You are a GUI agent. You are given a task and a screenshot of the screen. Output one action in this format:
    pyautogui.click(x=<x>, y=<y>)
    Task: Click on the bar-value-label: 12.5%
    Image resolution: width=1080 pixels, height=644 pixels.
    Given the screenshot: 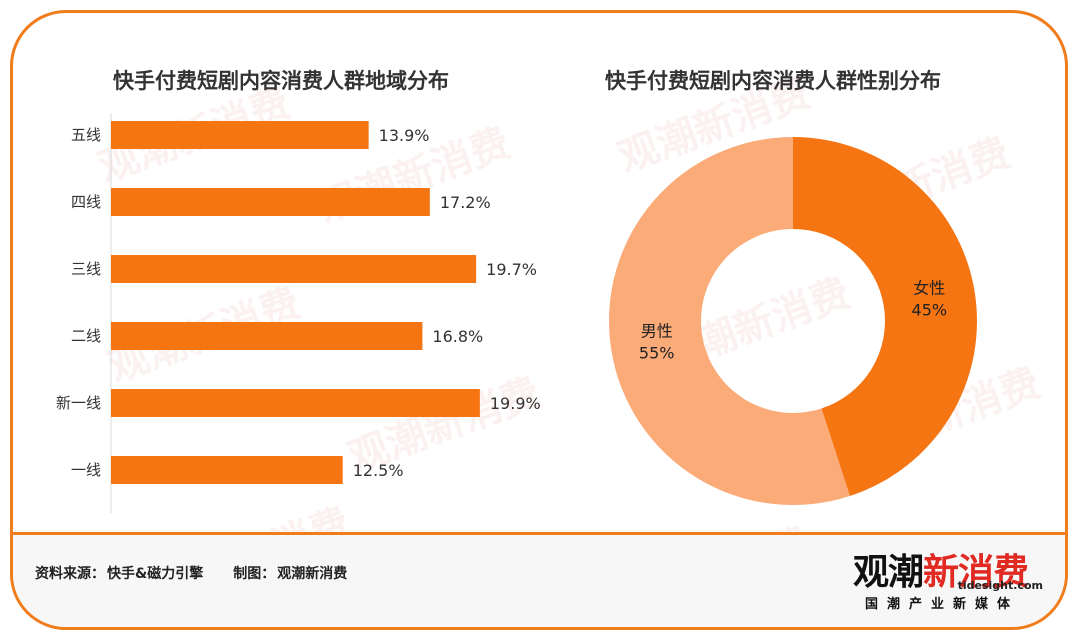 What is the action you would take?
    pyautogui.click(x=378, y=470)
    